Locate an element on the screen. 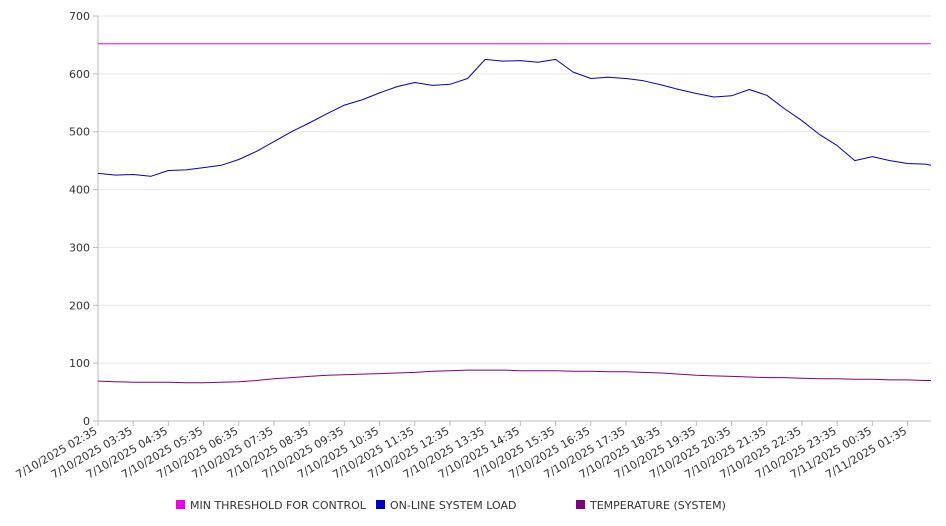  legend-item-temperature: TEMPERATURE (SYSTEM) is located at coordinates (651, 505).